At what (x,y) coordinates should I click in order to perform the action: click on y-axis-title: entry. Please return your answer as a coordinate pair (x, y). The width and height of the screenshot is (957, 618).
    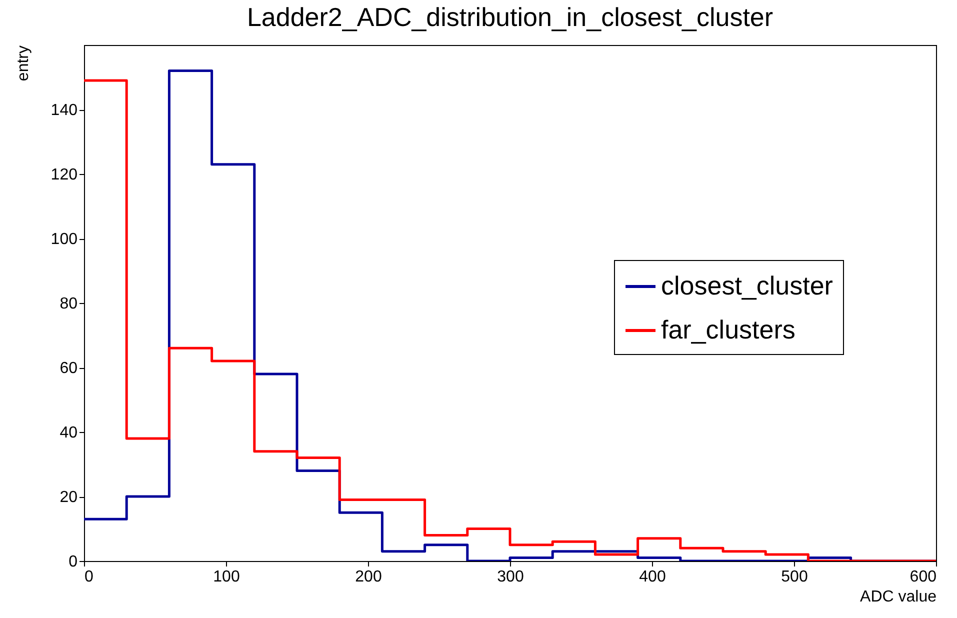
    Looking at the image, I should click on (23, 64).